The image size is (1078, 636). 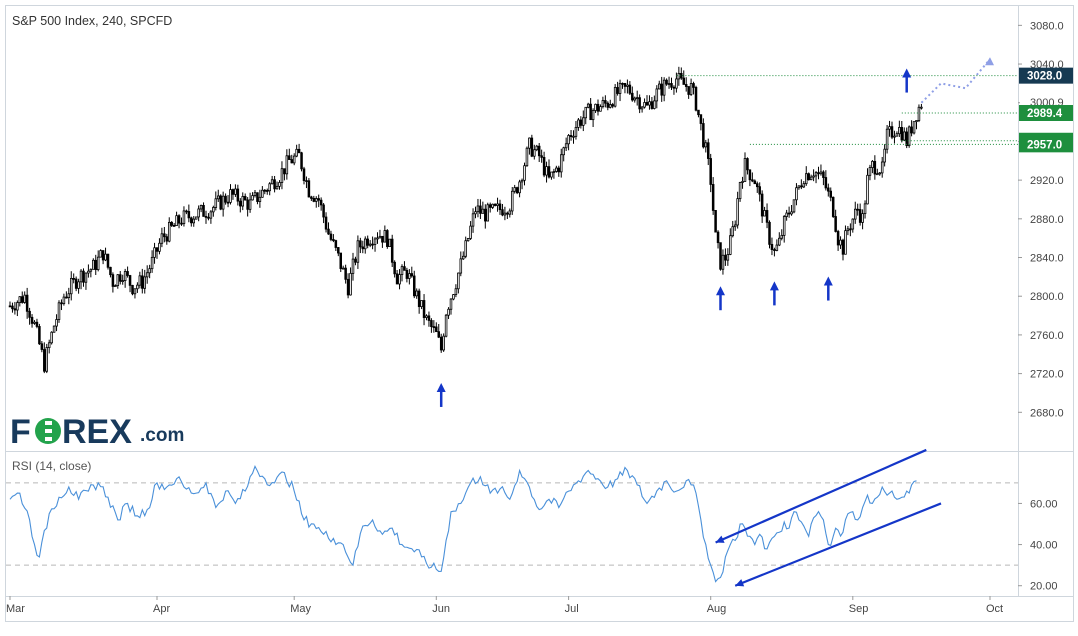 I want to click on time-tick-label: Sep, so click(x=859, y=609).